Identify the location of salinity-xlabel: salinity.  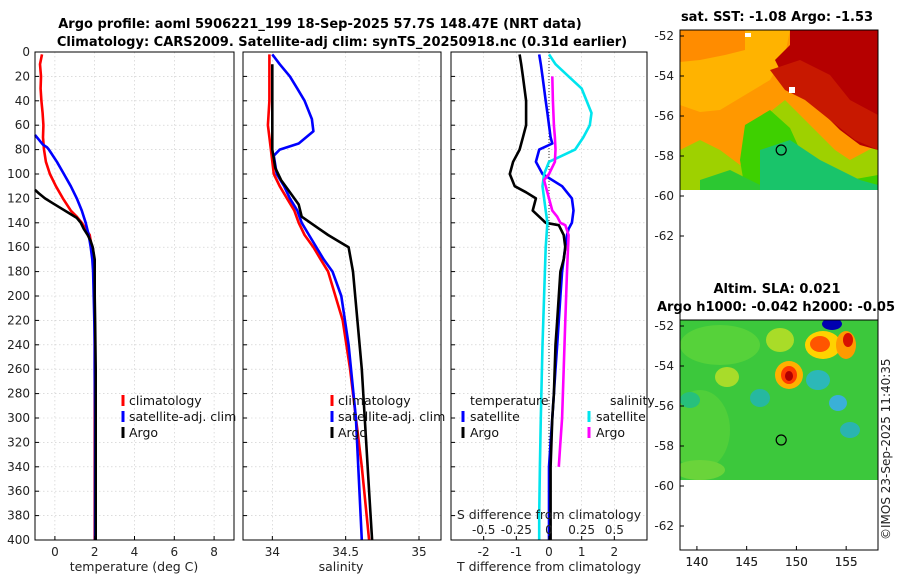
(341, 566).